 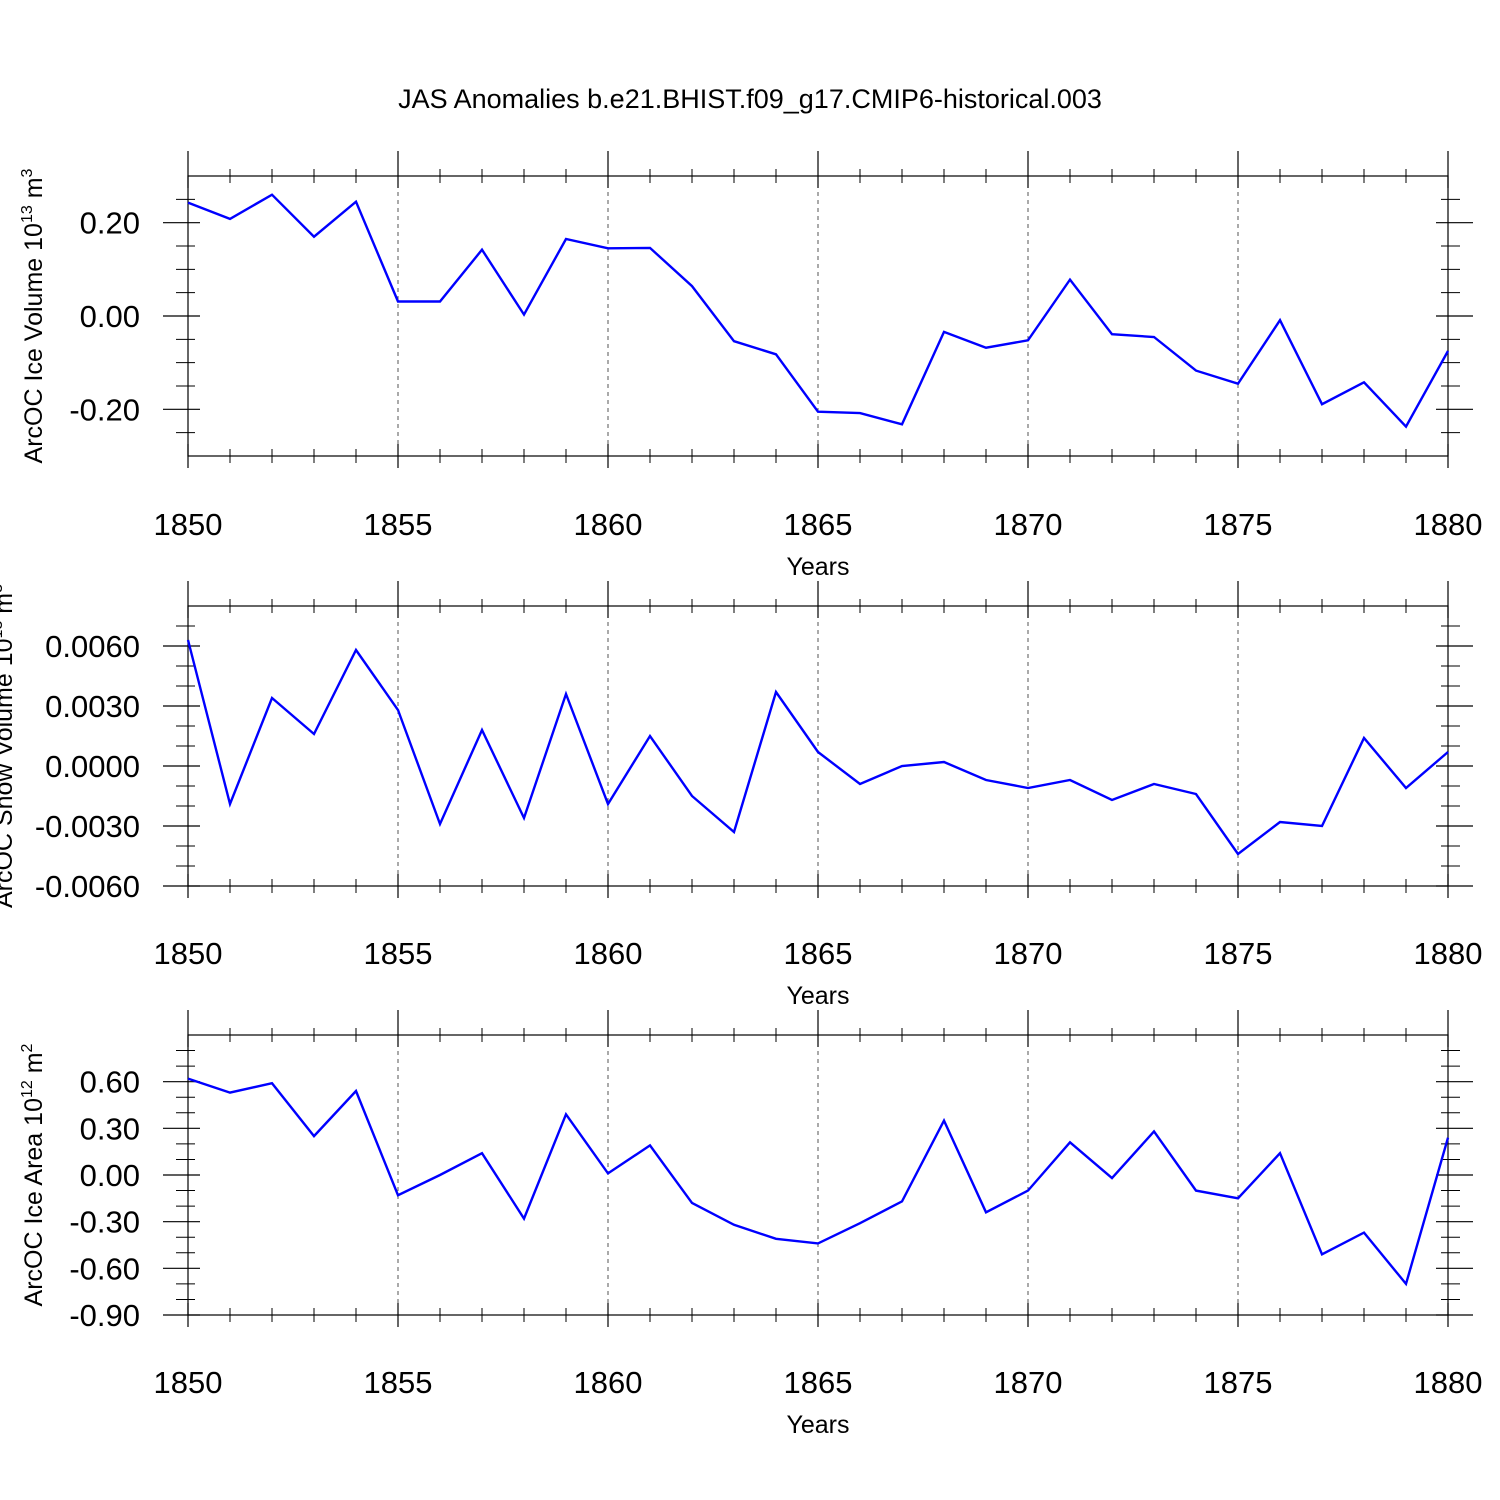 What do you see at coordinates (92, 766) in the screenshot?
I see `y-tick-label: 0.0000` at bounding box center [92, 766].